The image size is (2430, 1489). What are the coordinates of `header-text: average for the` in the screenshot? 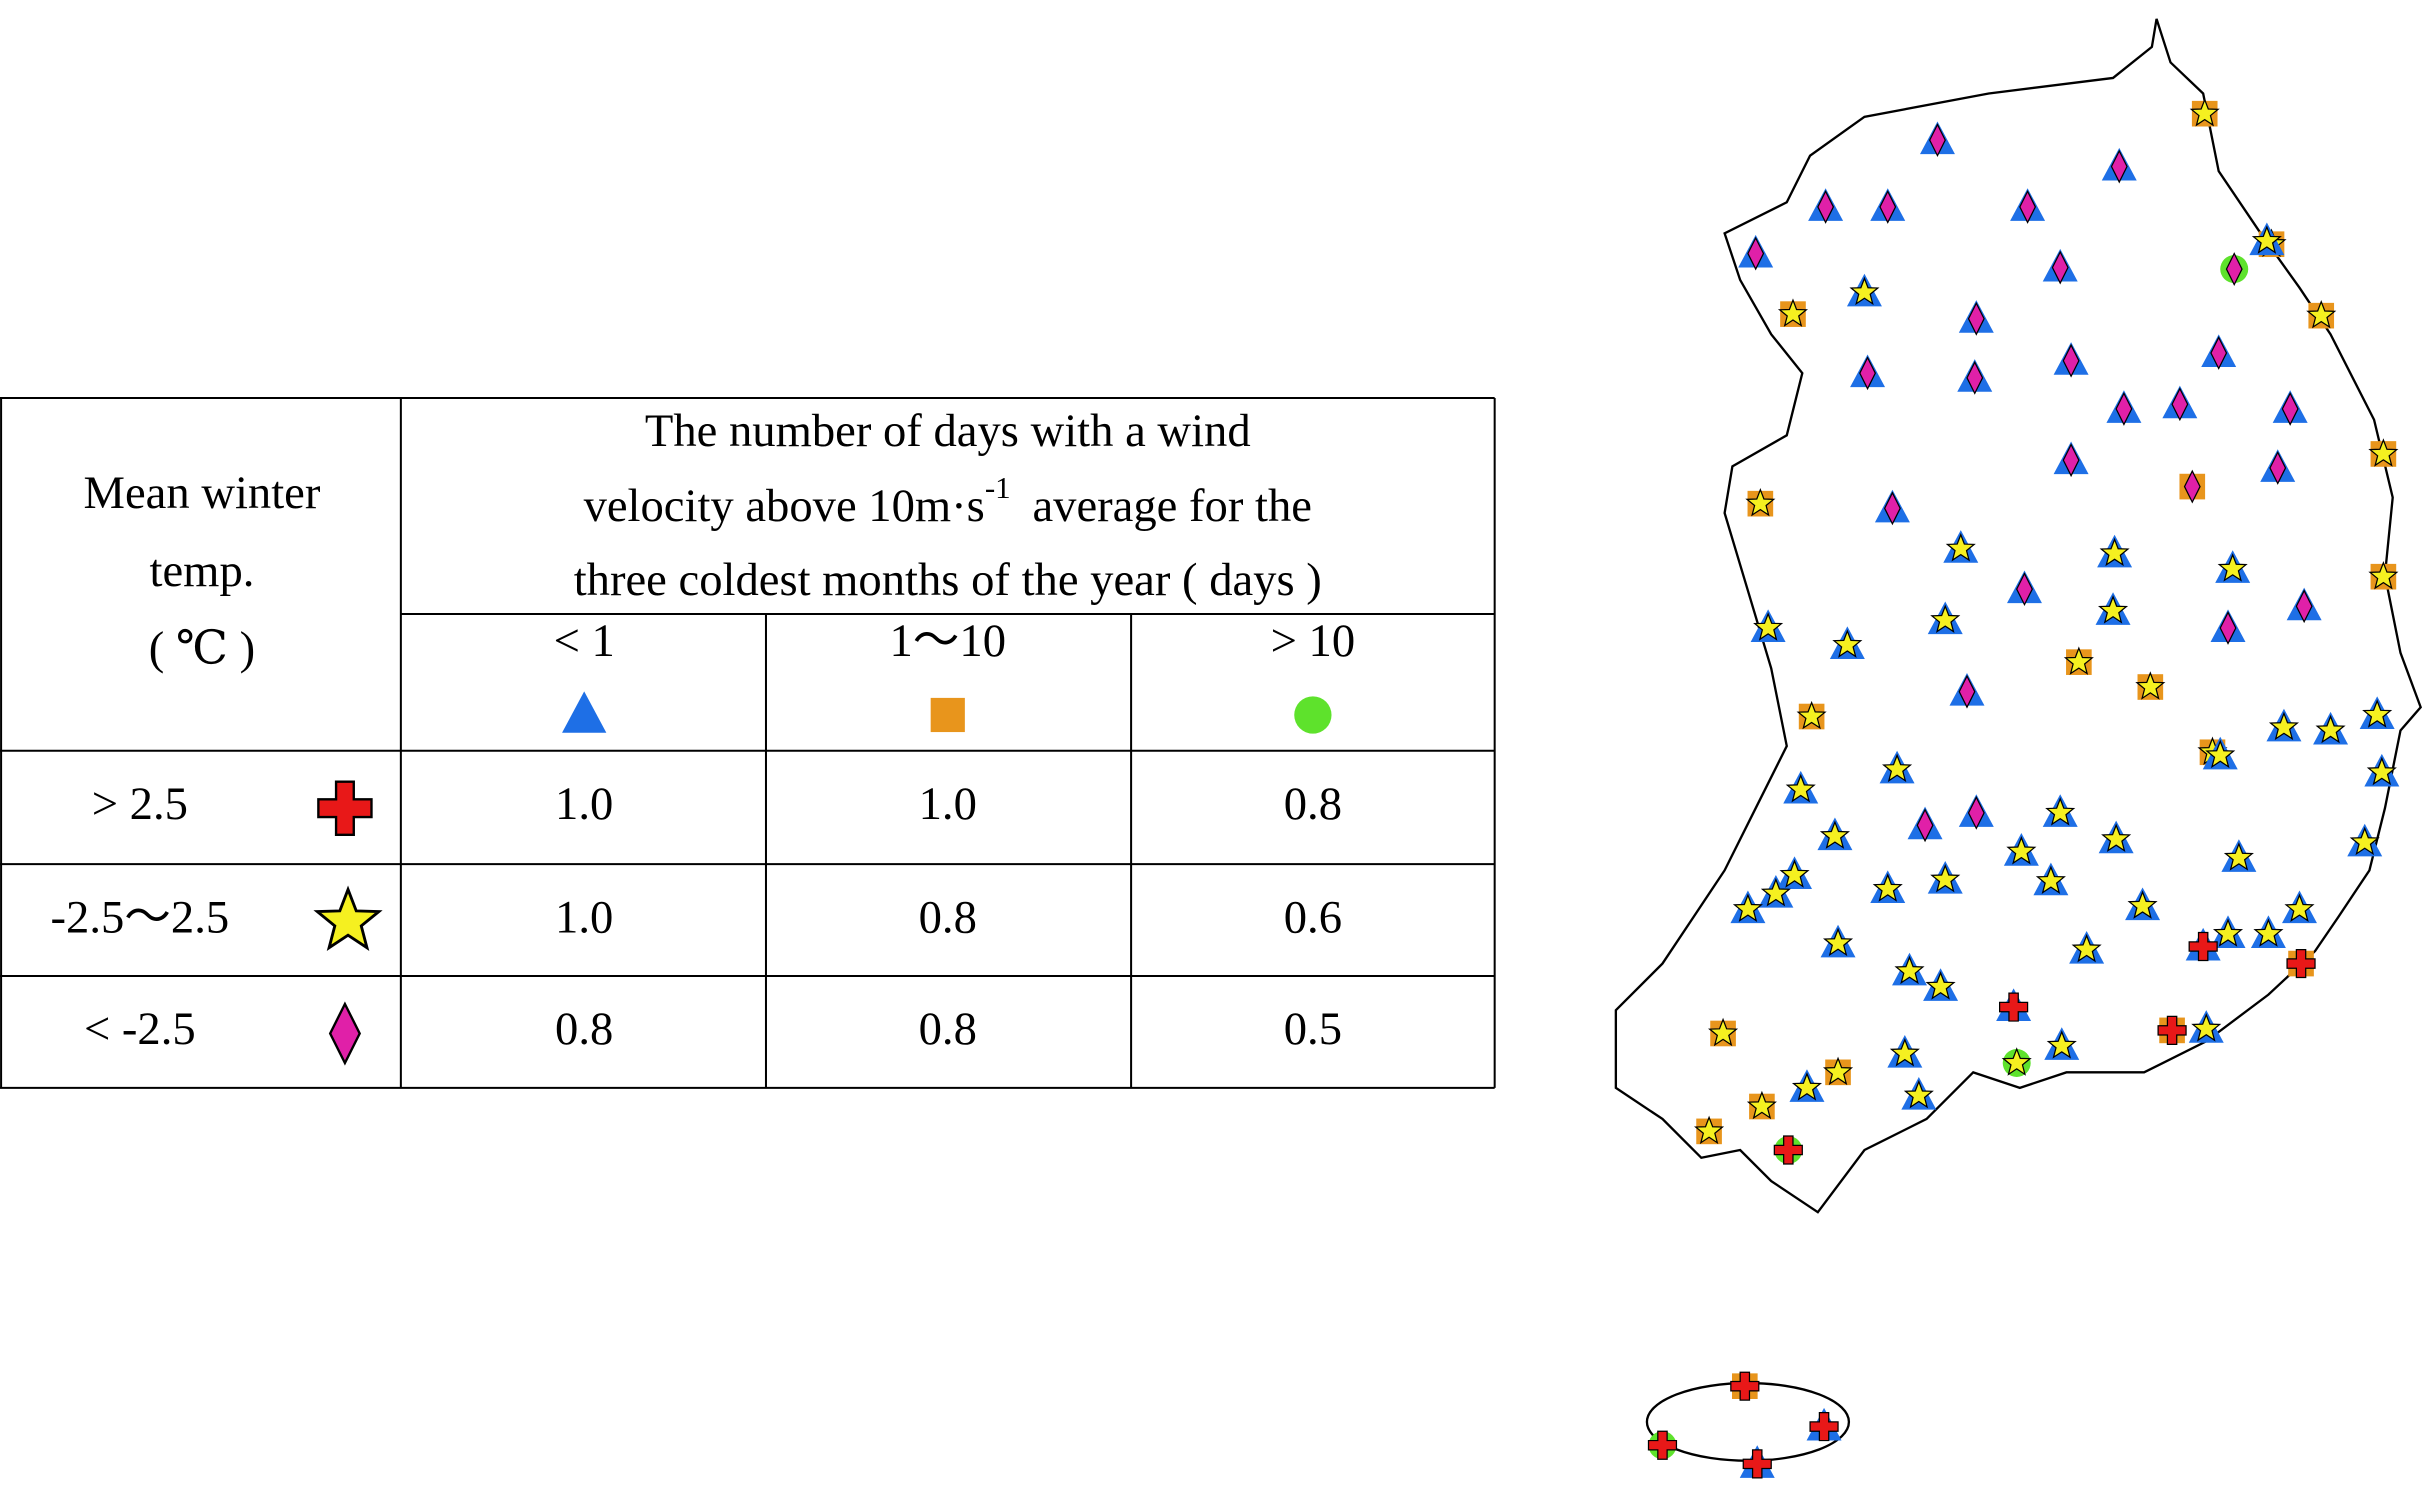 It's located at (1171, 506).